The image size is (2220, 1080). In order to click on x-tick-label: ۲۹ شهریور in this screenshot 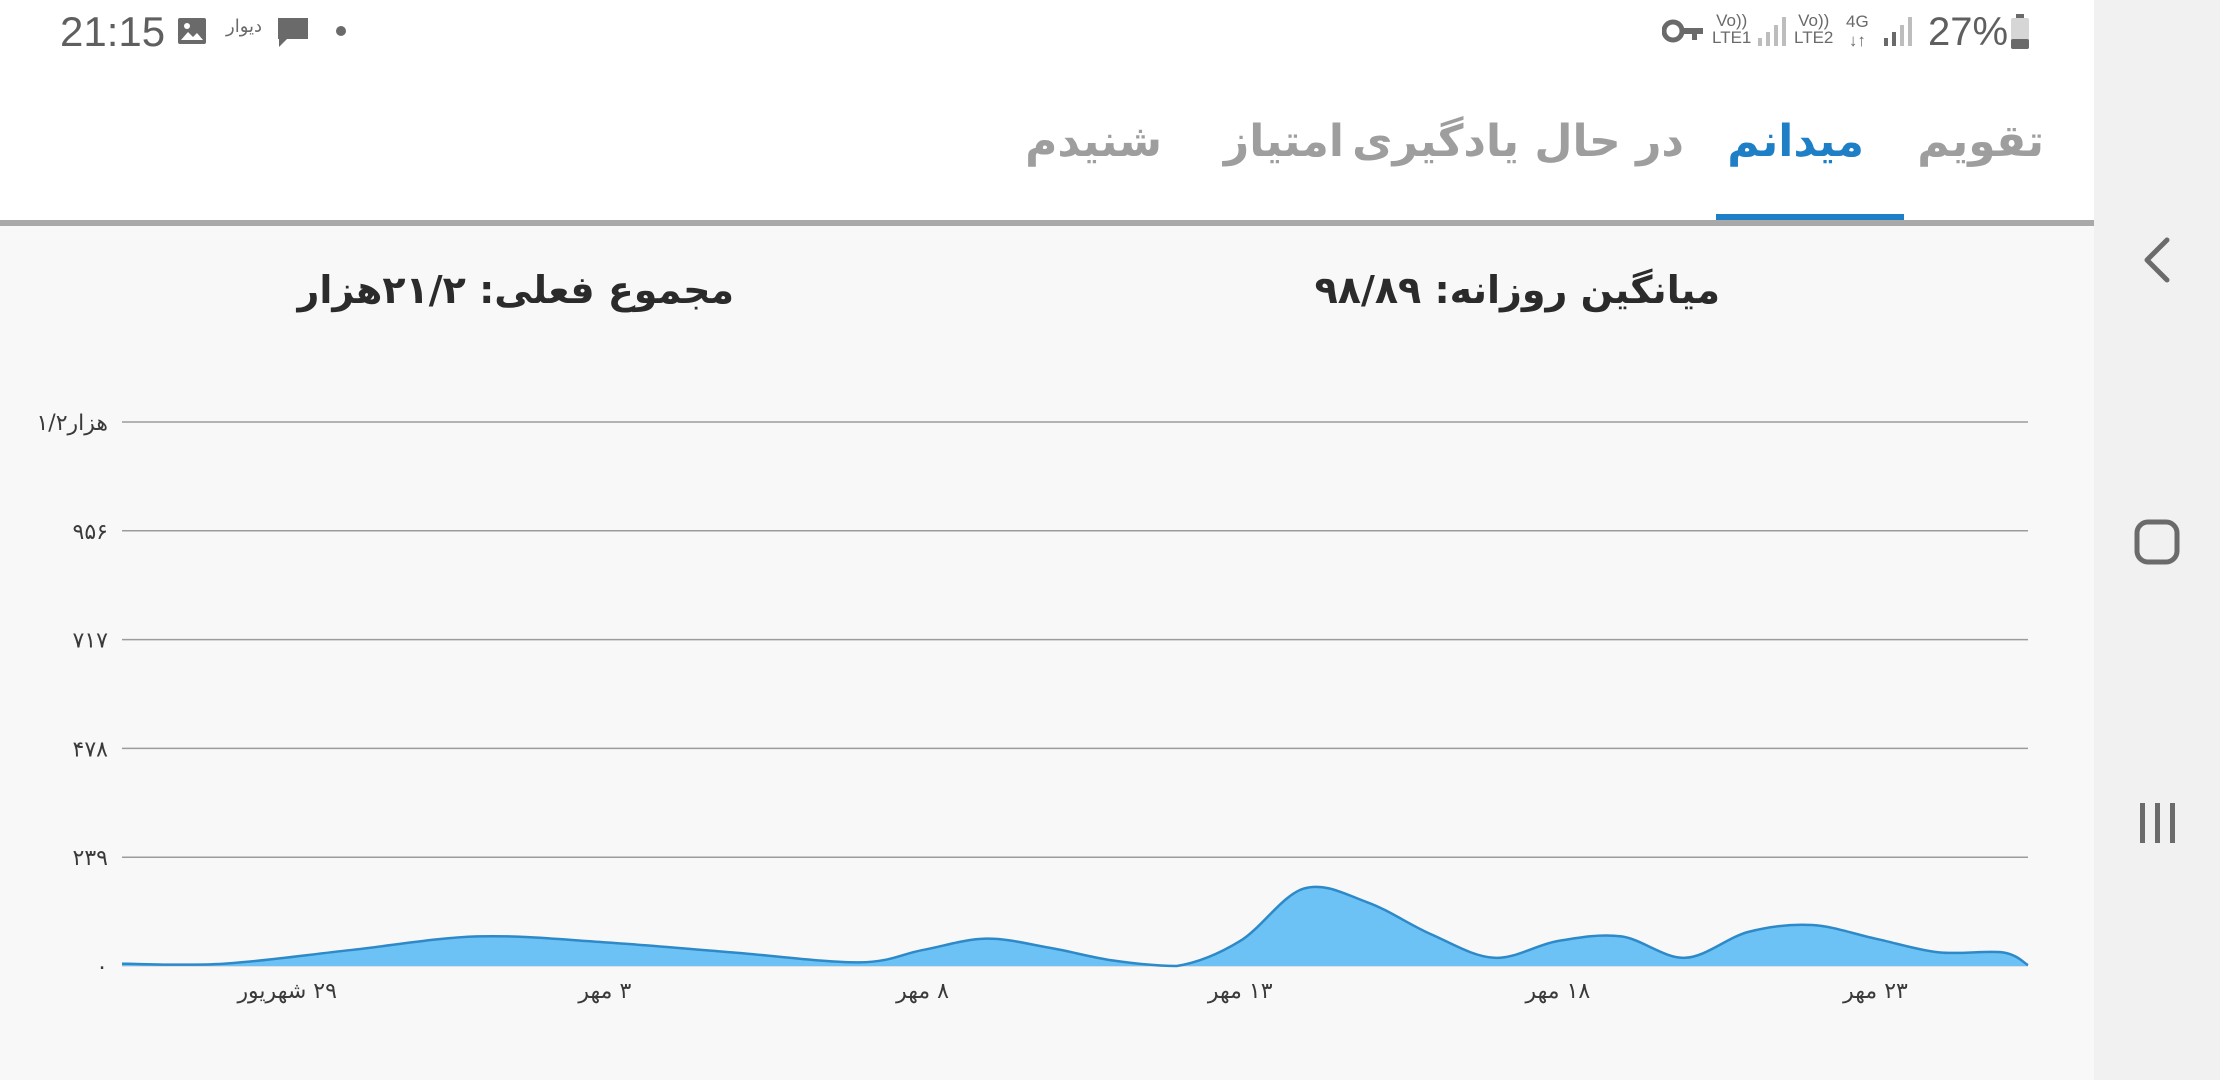, I will do `click(286, 991)`.